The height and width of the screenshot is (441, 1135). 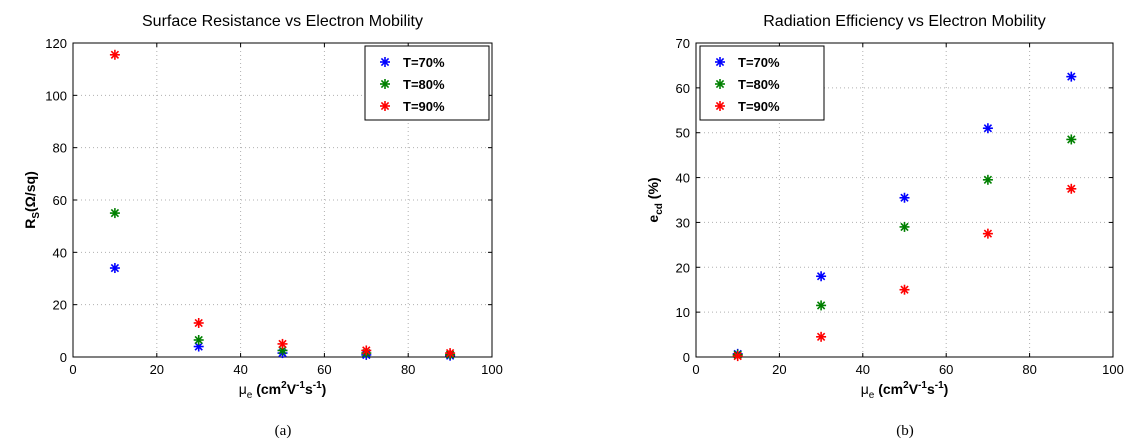 What do you see at coordinates (655, 199) in the screenshot?
I see `y-axis-label: ecd (%)` at bounding box center [655, 199].